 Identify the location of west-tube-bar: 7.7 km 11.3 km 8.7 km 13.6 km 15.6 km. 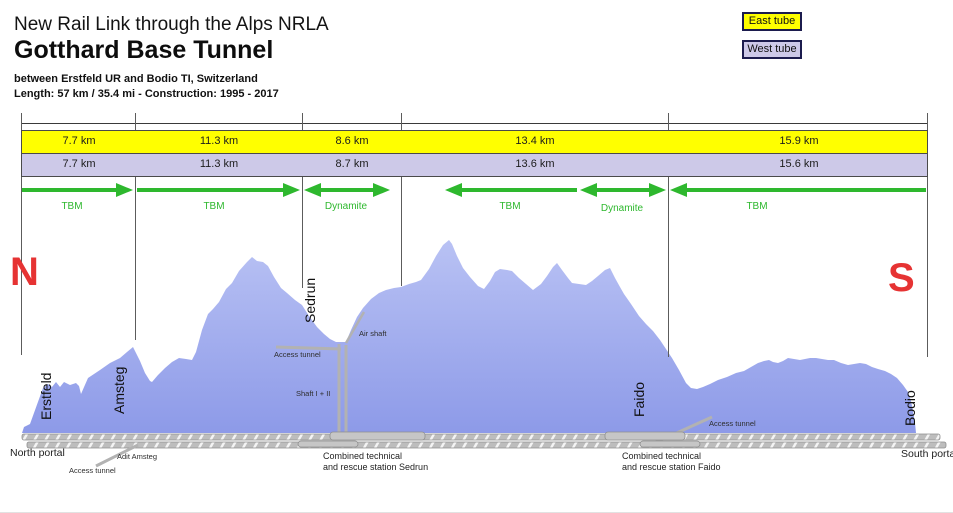
(474, 165).